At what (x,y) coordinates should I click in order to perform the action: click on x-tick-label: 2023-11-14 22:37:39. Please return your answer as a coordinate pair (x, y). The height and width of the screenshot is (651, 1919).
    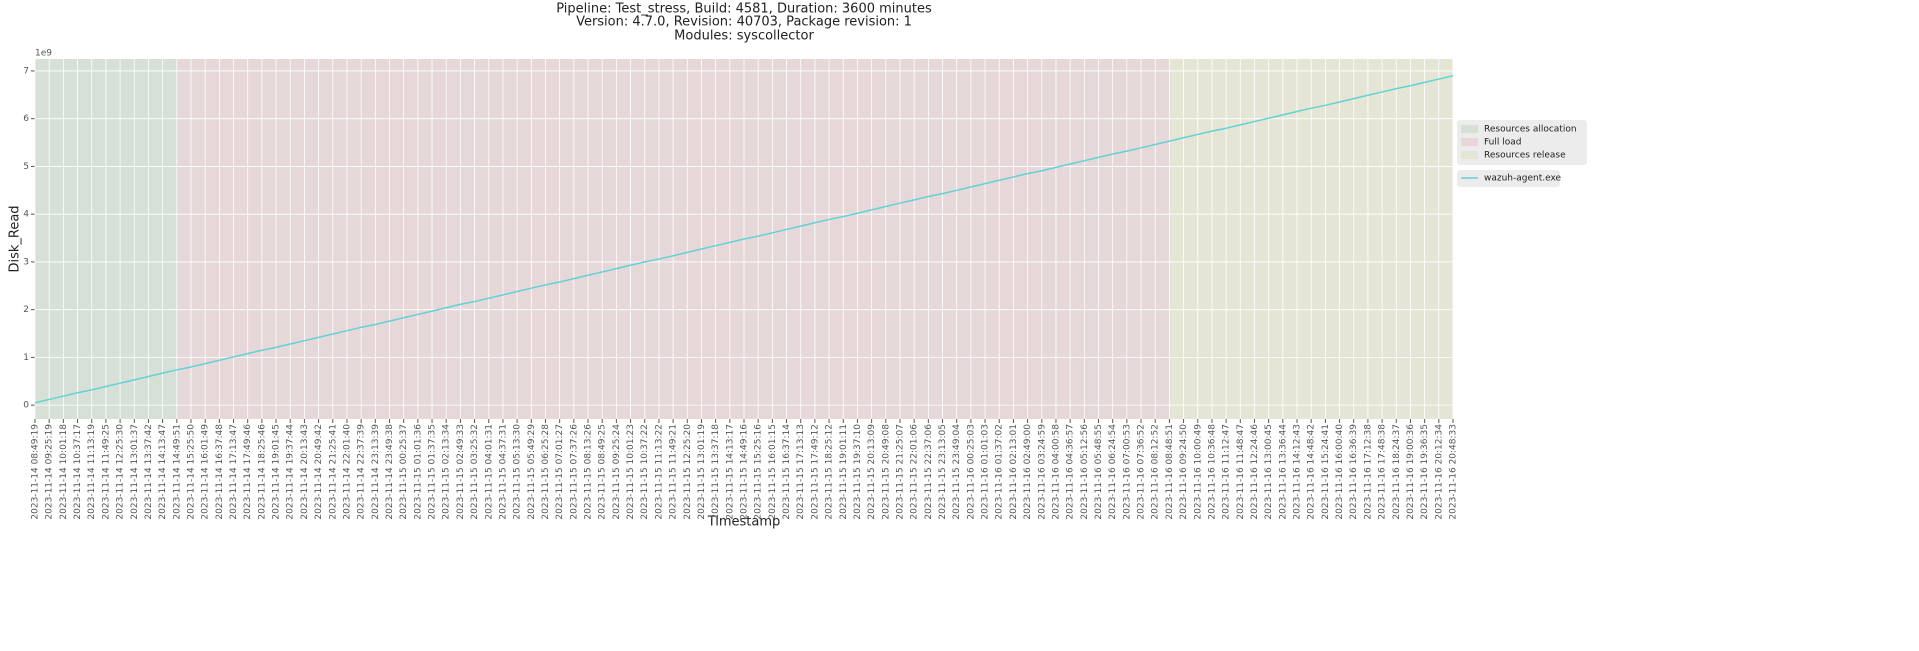
    Looking at the image, I should click on (362, 472).